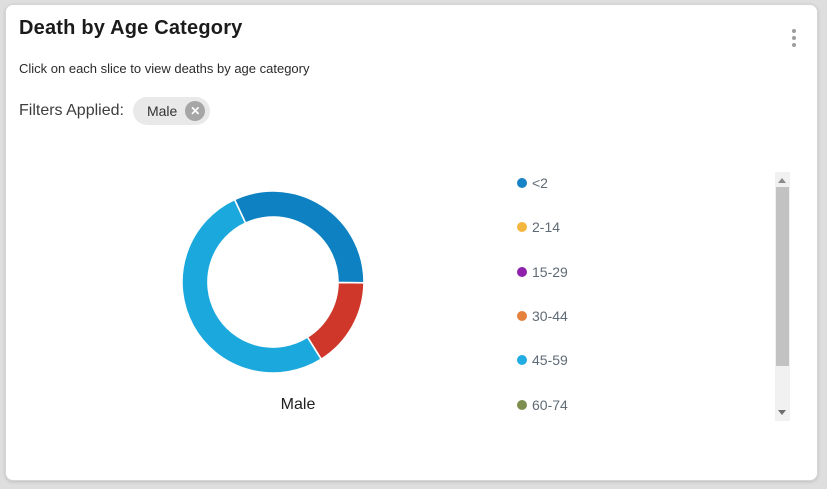 The width and height of the screenshot is (827, 489). What do you see at coordinates (540, 183) in the screenshot?
I see `legend-label: <2` at bounding box center [540, 183].